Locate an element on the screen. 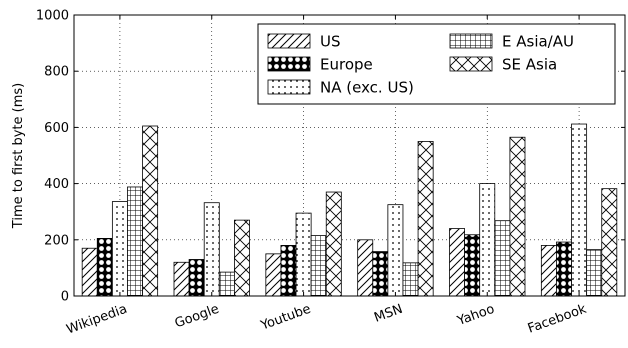  legend-label: US is located at coordinates (330, 42).